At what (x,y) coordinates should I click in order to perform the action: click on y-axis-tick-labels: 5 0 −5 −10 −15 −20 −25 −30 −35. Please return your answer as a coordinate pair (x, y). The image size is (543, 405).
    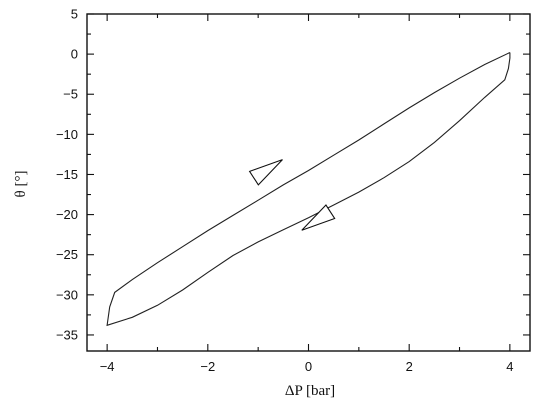
    Looking at the image, I should click on (67, 175).